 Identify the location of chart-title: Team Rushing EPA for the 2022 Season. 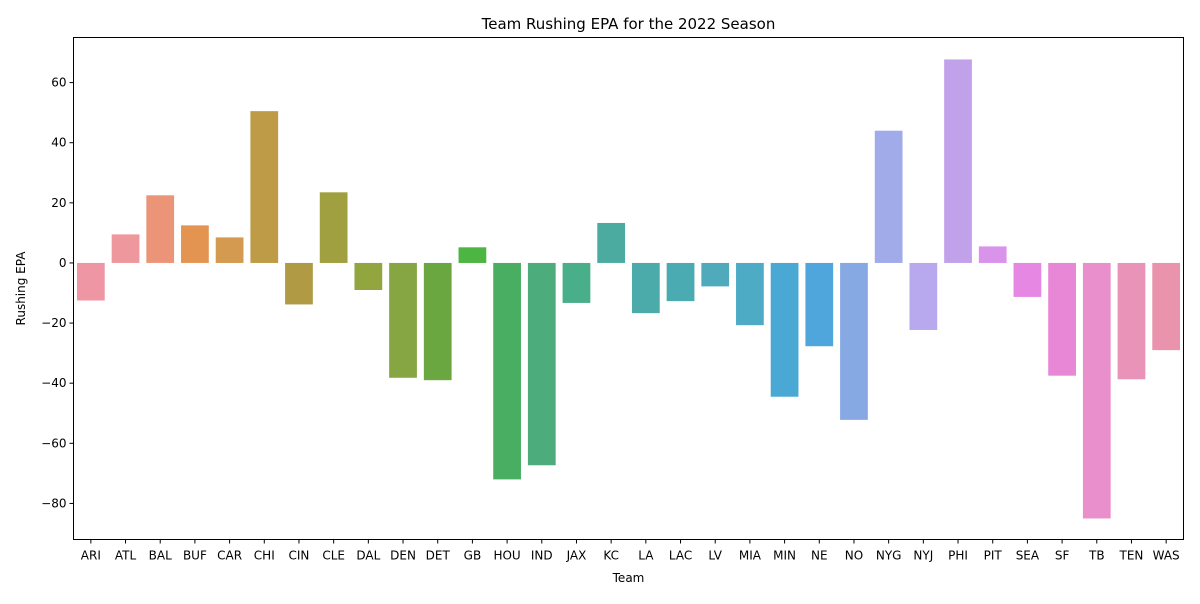
(628, 24).